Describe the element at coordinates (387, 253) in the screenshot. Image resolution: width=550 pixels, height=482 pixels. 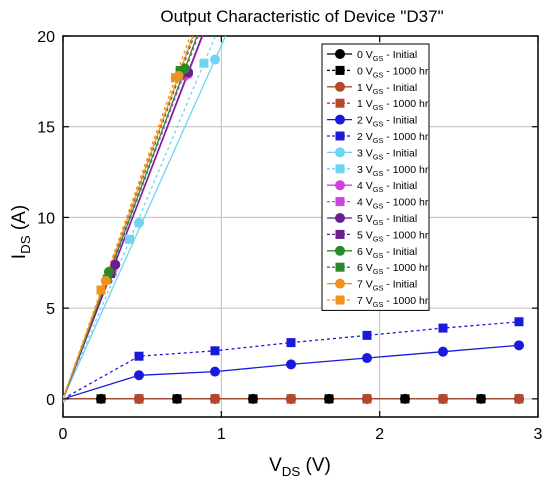
I see `legend-label: 6 VGS - Initial` at that location.